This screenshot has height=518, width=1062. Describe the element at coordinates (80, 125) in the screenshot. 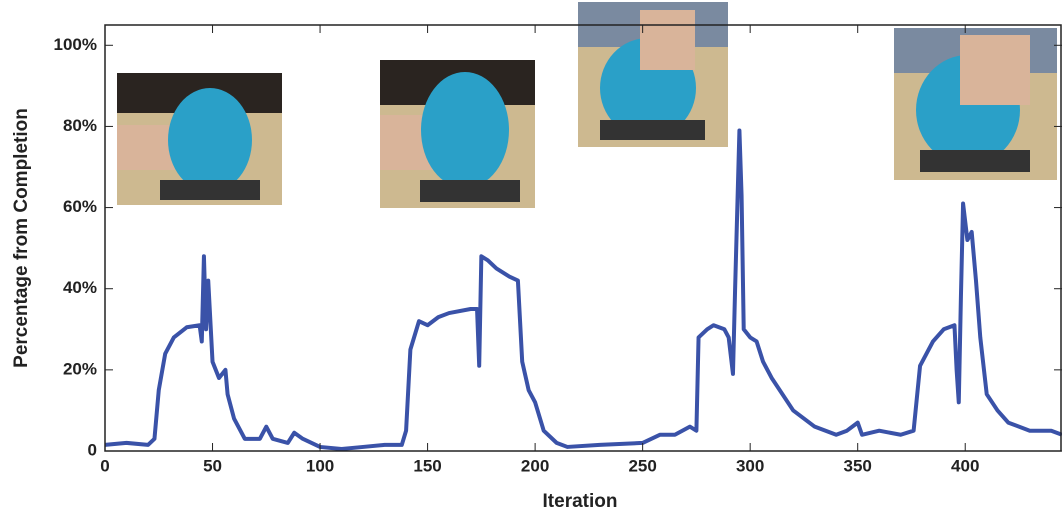

I see `y-tick-label: 80%` at that location.